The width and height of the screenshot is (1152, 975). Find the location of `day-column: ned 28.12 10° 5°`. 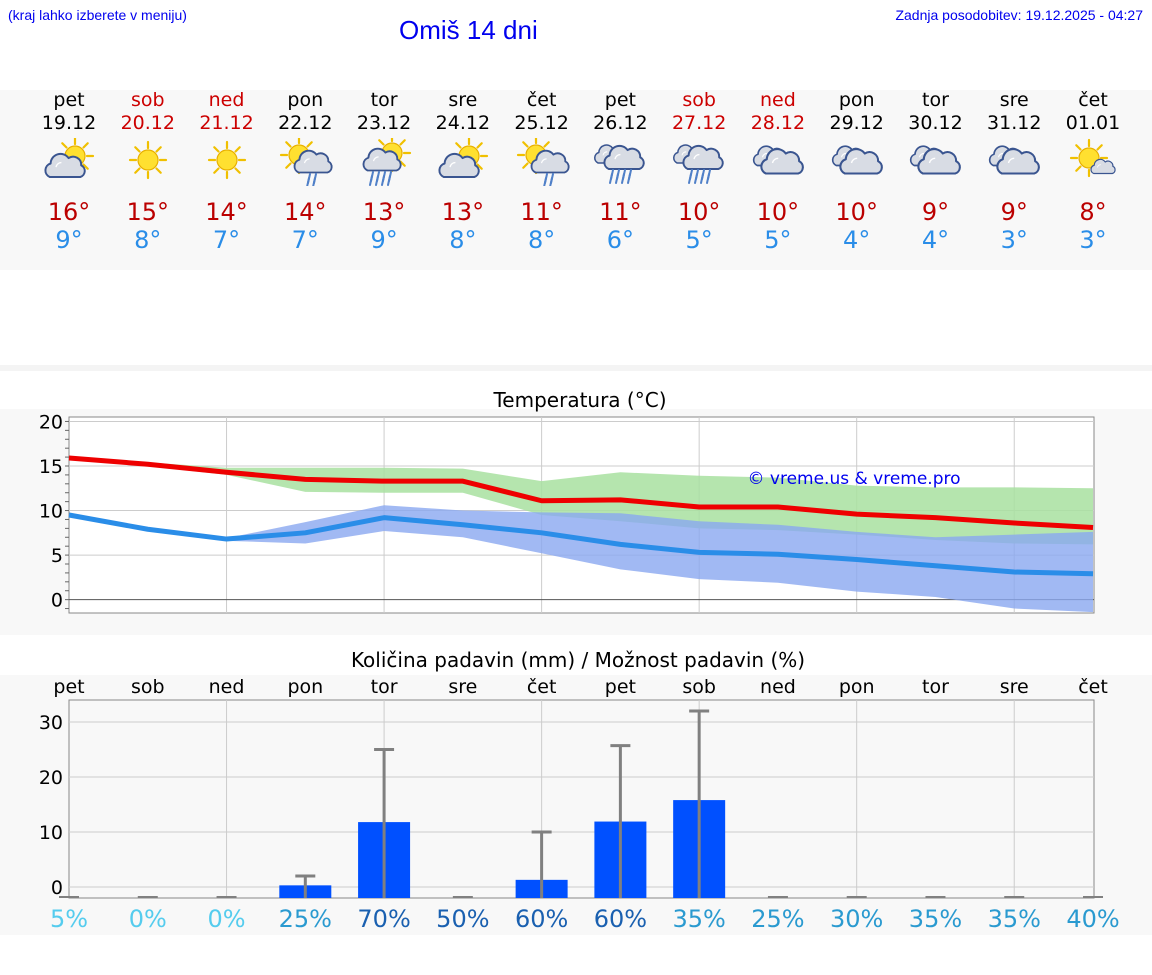

day-column: ned 28.12 10° 5° is located at coordinates (778, 171).